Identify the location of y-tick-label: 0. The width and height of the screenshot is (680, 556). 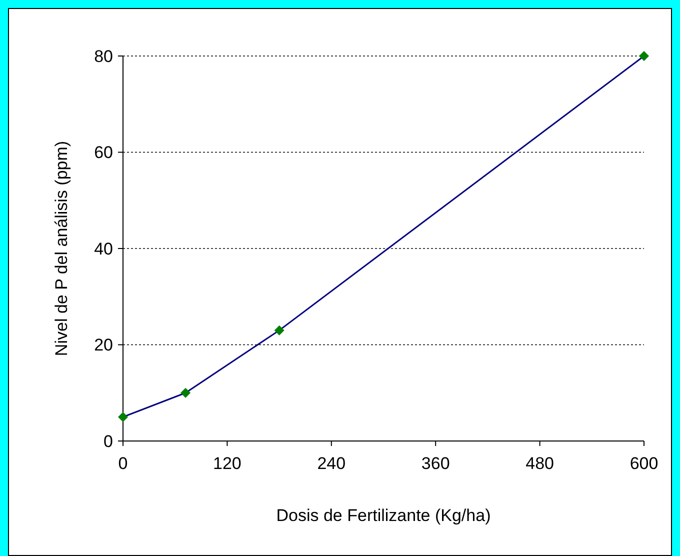
(108, 441).